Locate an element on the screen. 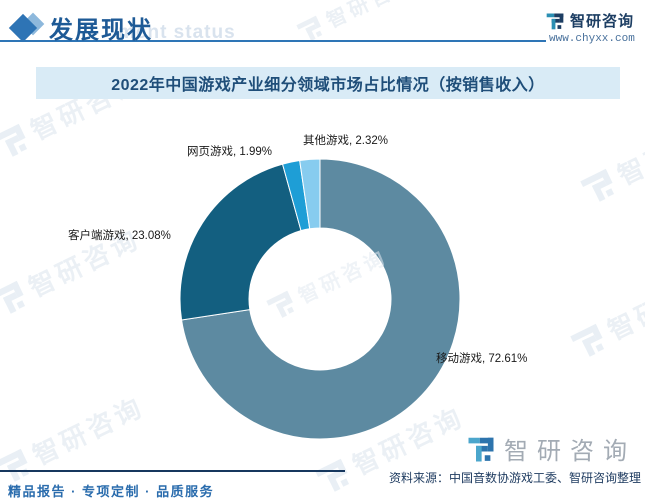 This screenshot has width=645, height=500. brand-website-link: www.chyxx.com is located at coordinates (592, 39).